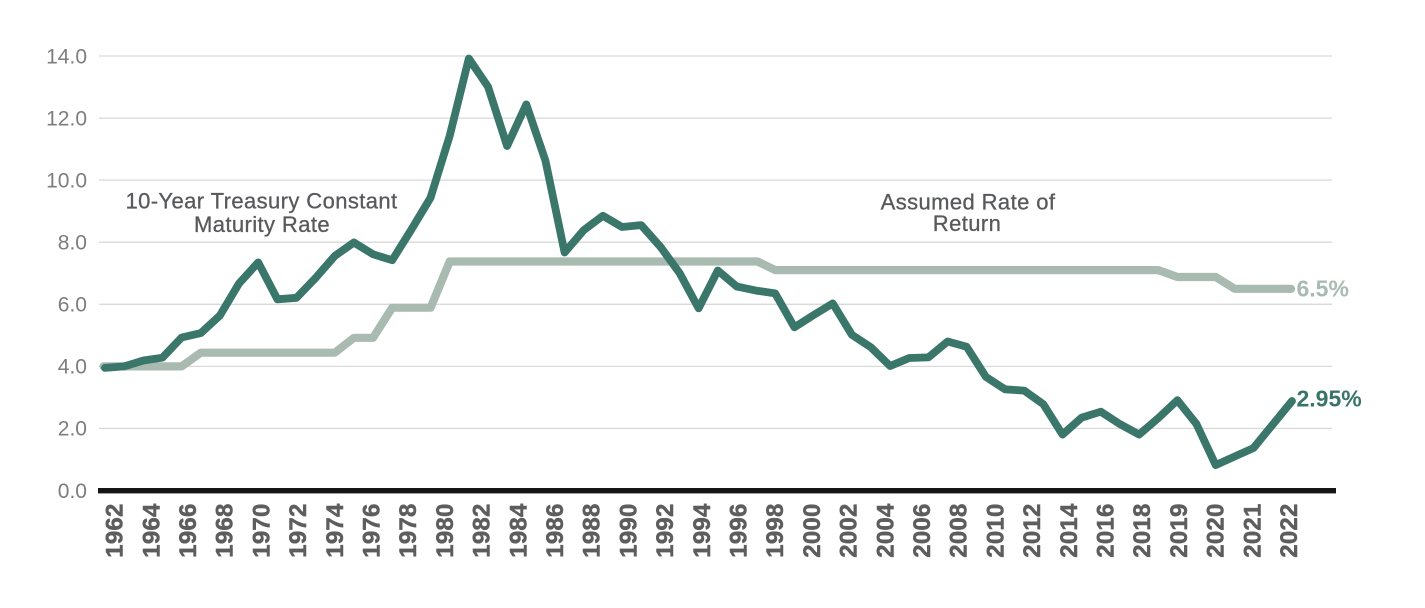  Describe the element at coordinates (408, 531) in the screenshot. I see `svg-text: 1978` at that location.